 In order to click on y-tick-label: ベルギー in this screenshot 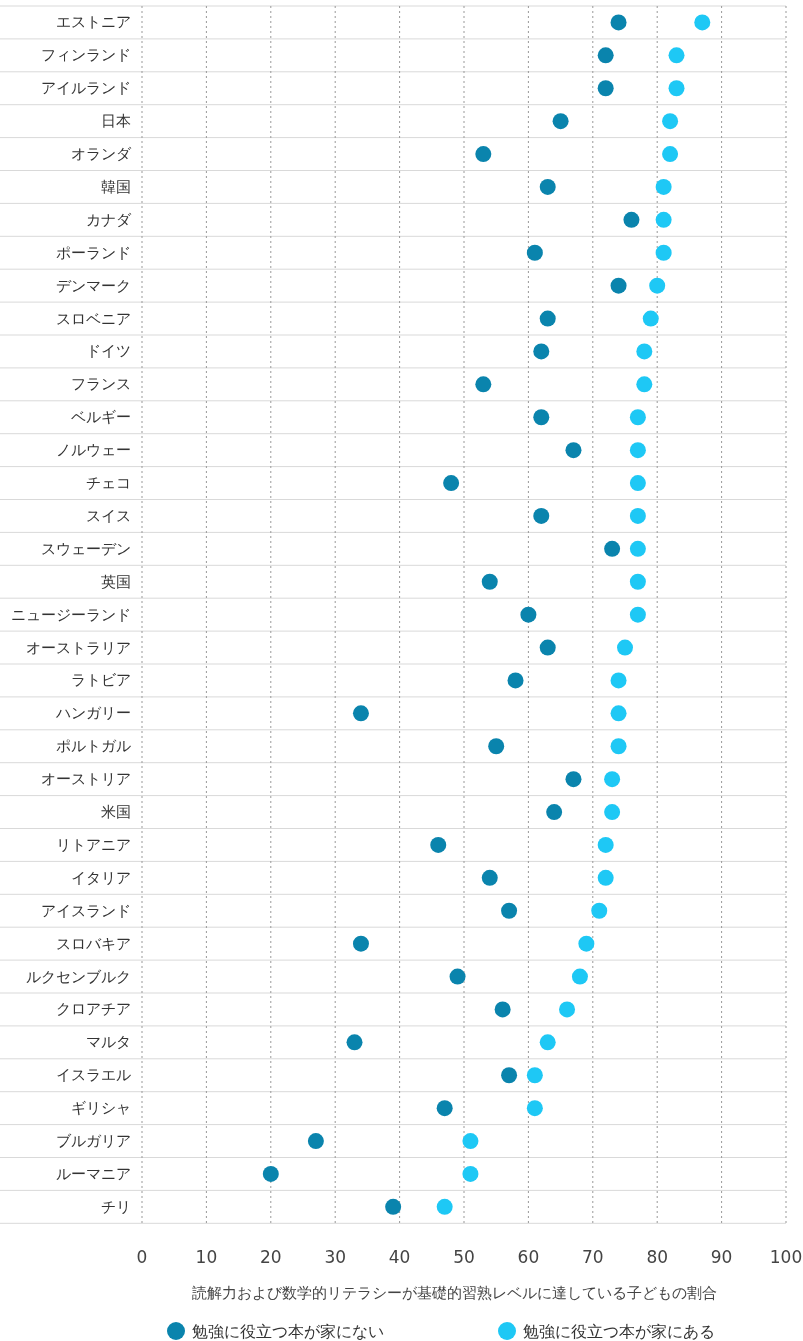, I will do `click(101, 417)`.